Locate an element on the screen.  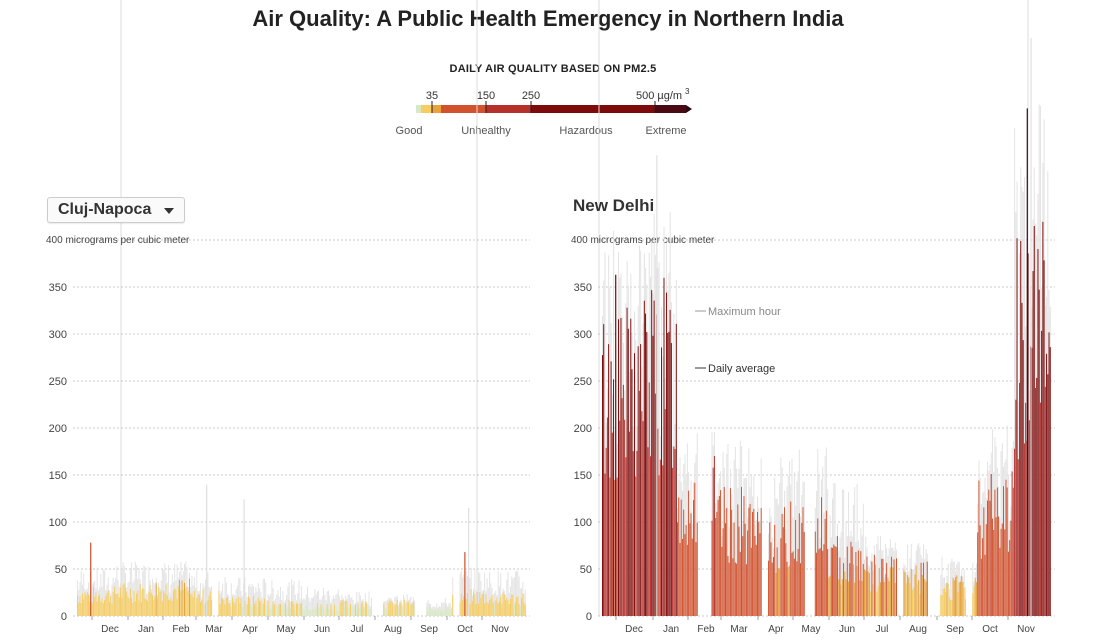
x-tick-label: Mar is located at coordinates (214, 629).